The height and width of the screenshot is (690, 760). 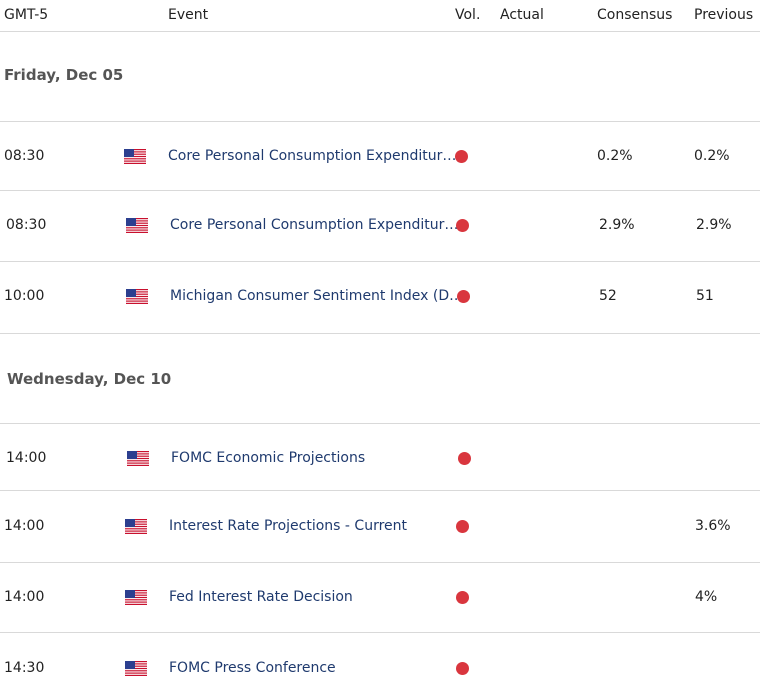 What do you see at coordinates (24, 668) in the screenshot?
I see `event-time: 14:30` at bounding box center [24, 668].